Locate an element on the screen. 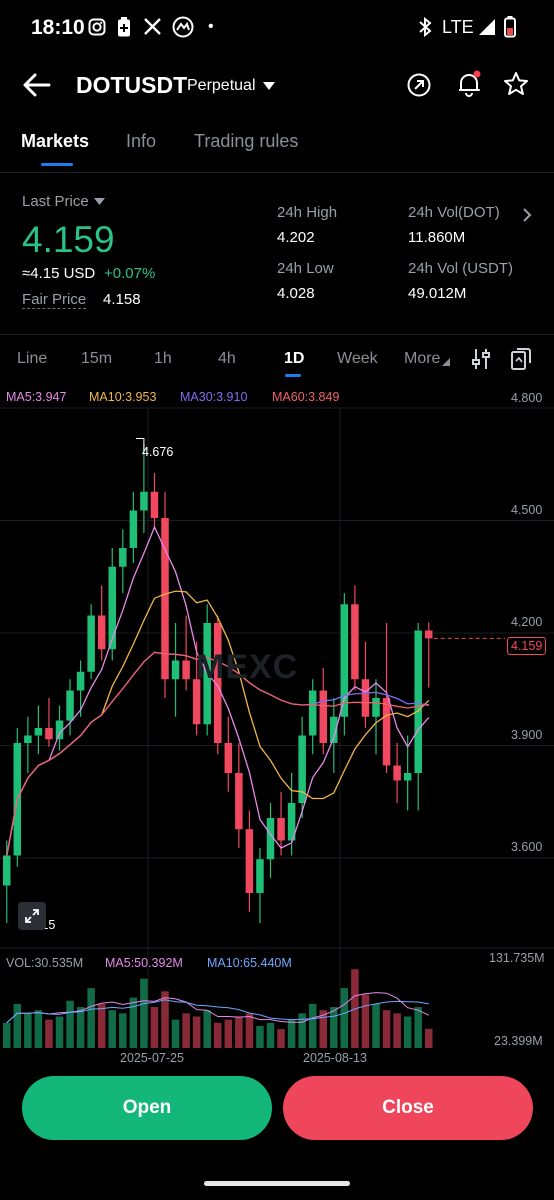  sliders-icon is located at coordinates (481, 359).